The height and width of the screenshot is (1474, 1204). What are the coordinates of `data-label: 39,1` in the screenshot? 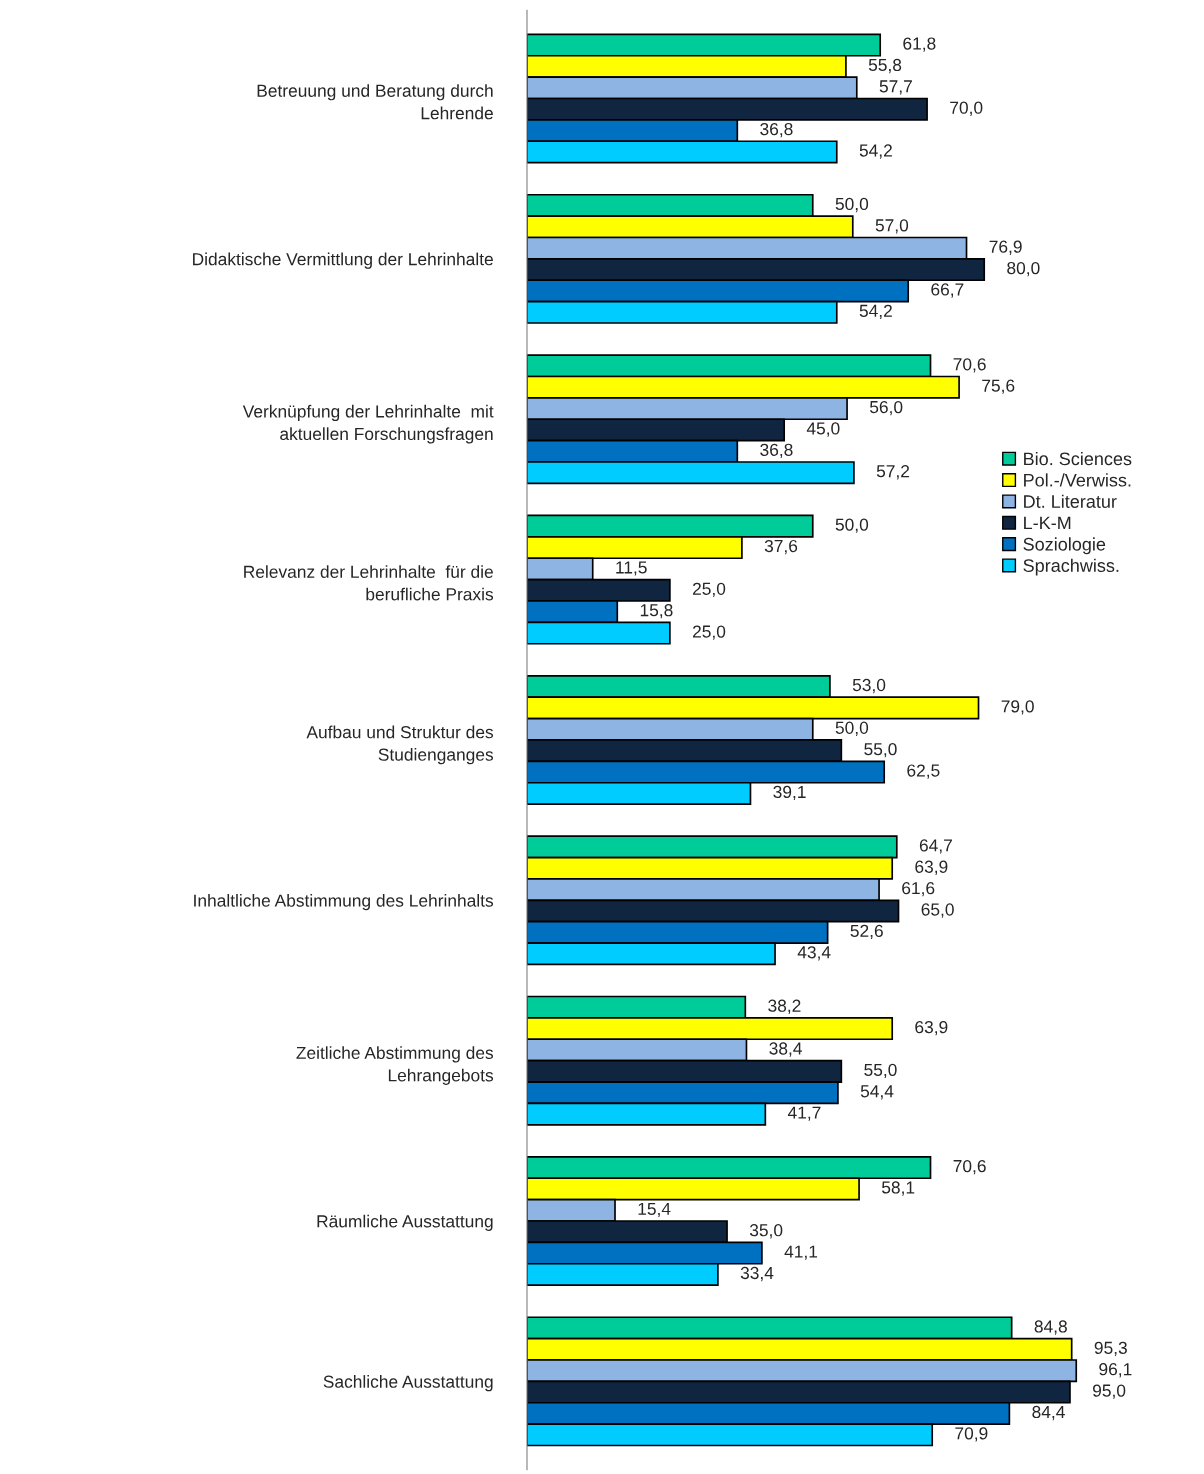 It's located at (789, 793).